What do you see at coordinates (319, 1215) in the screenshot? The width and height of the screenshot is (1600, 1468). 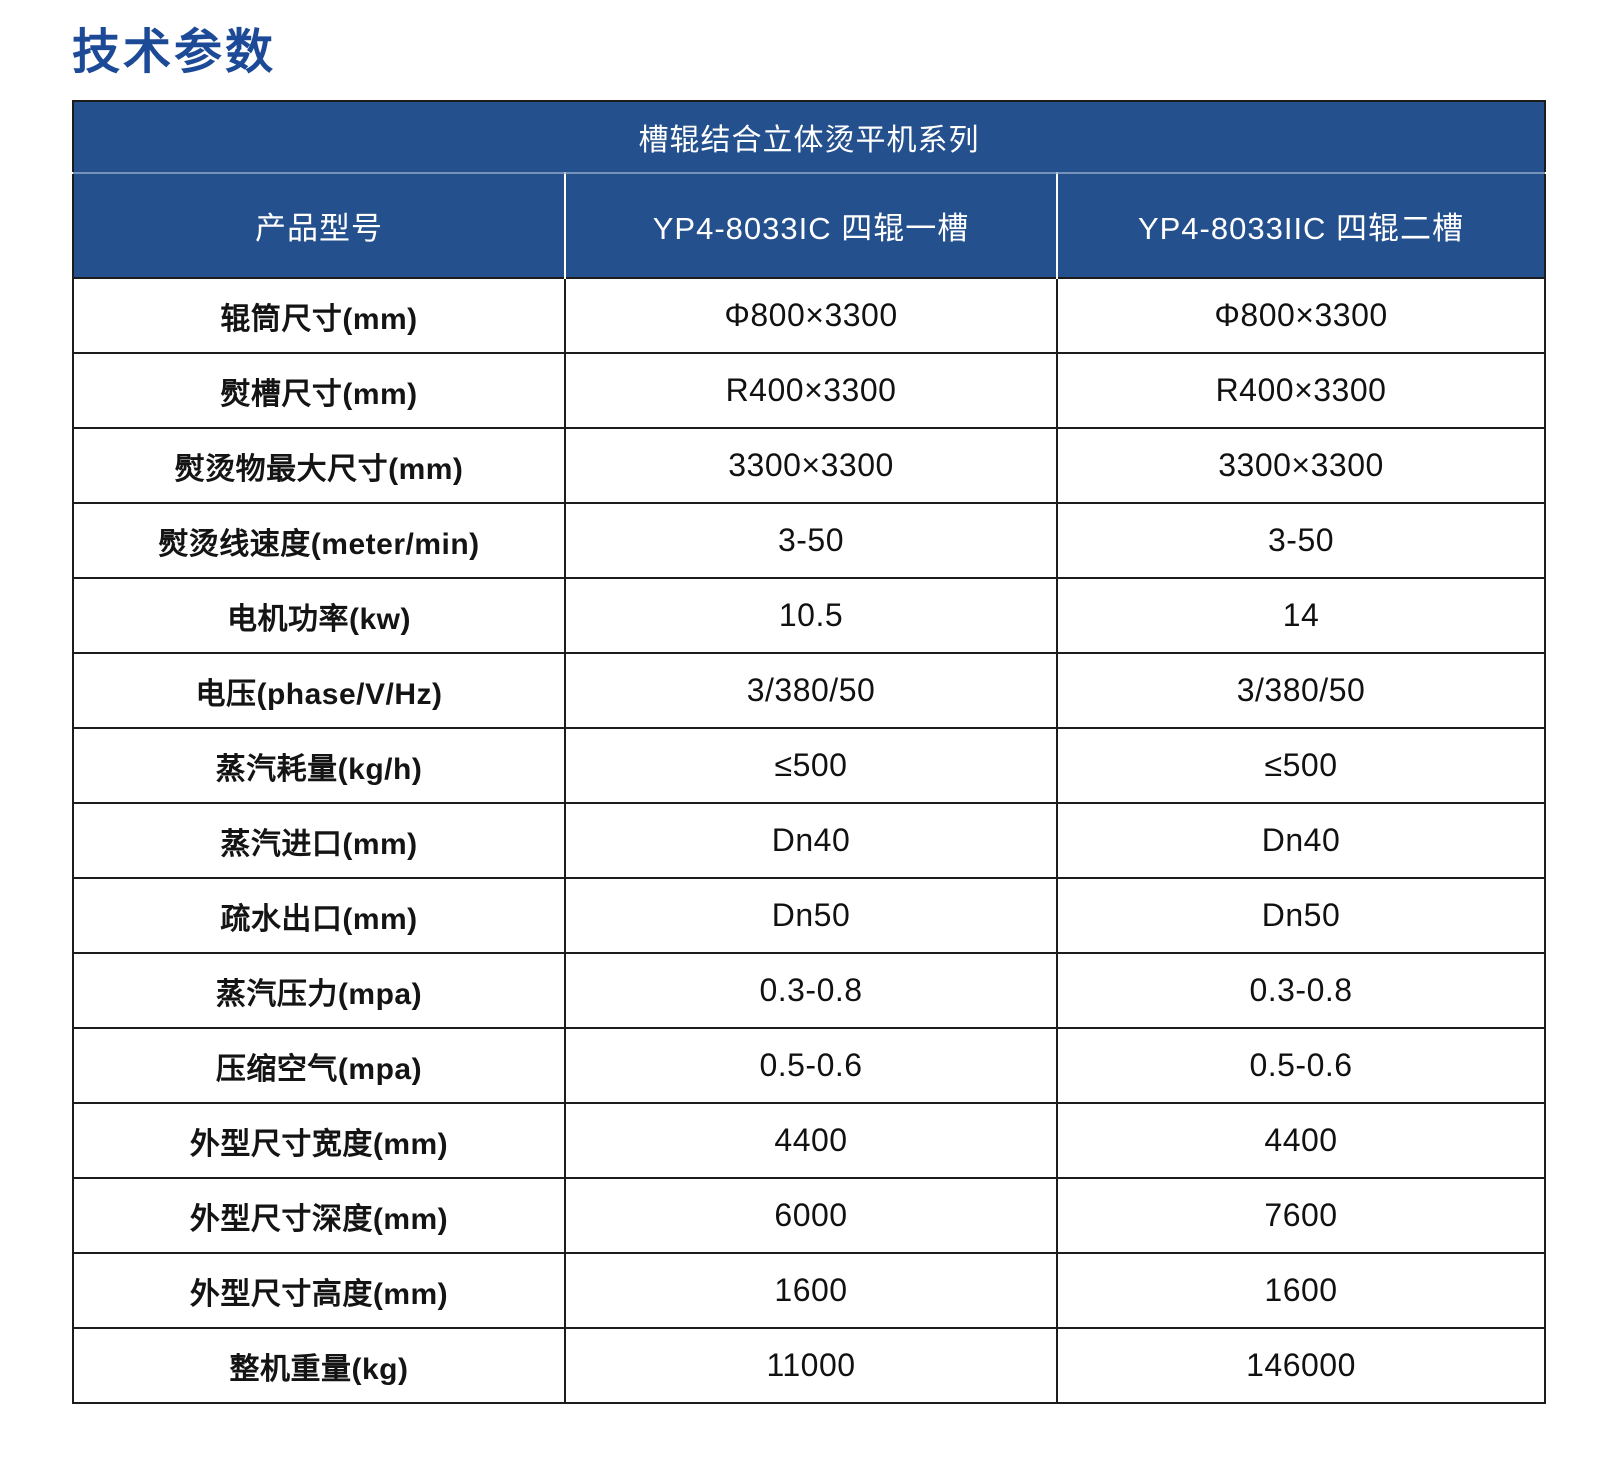 I see `row-label: 外型尺寸深度(mm)` at bounding box center [319, 1215].